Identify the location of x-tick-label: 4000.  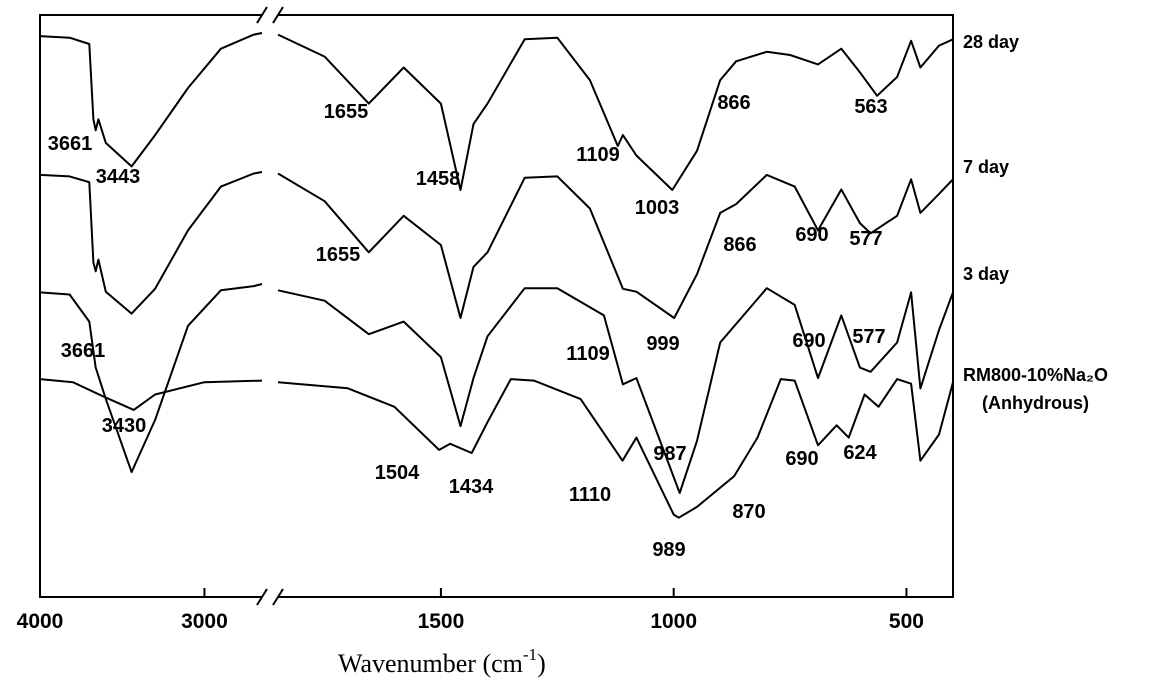
(40, 621).